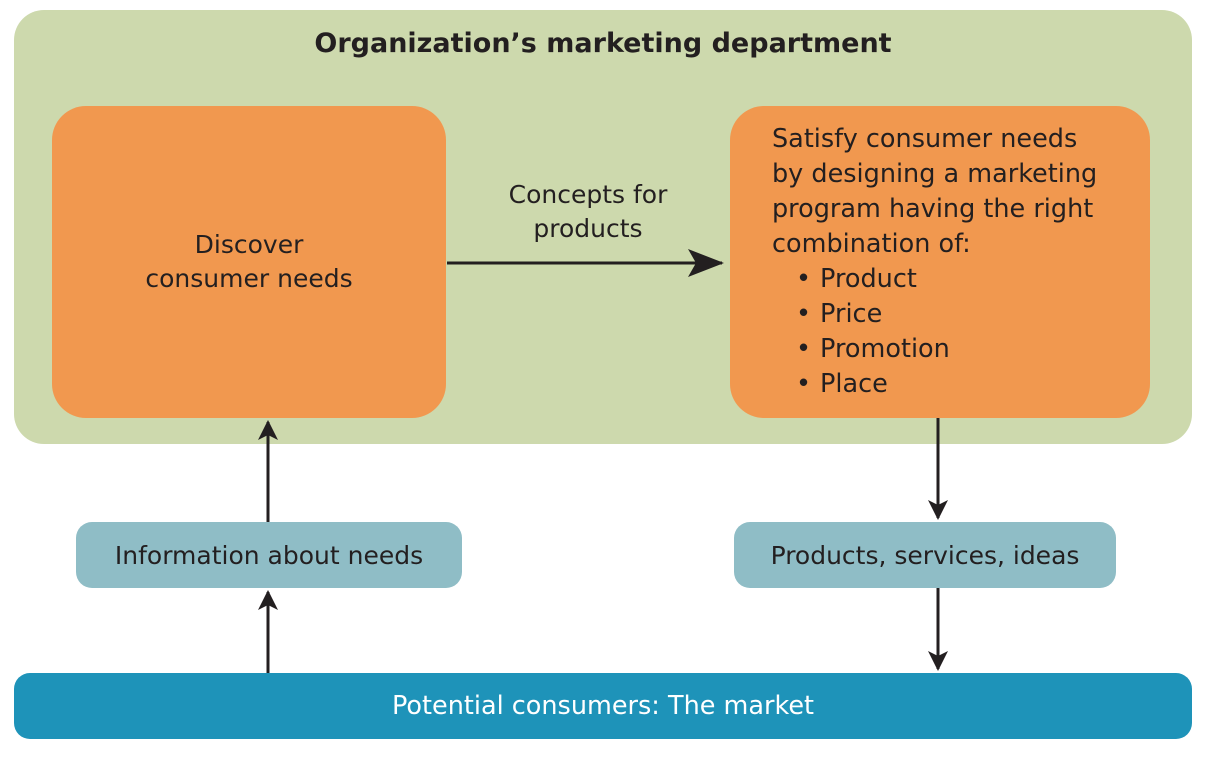 This screenshot has height=760, width=1206. Describe the element at coordinates (588, 194) in the screenshot. I see `concepts-line-1: Concepts for` at that location.